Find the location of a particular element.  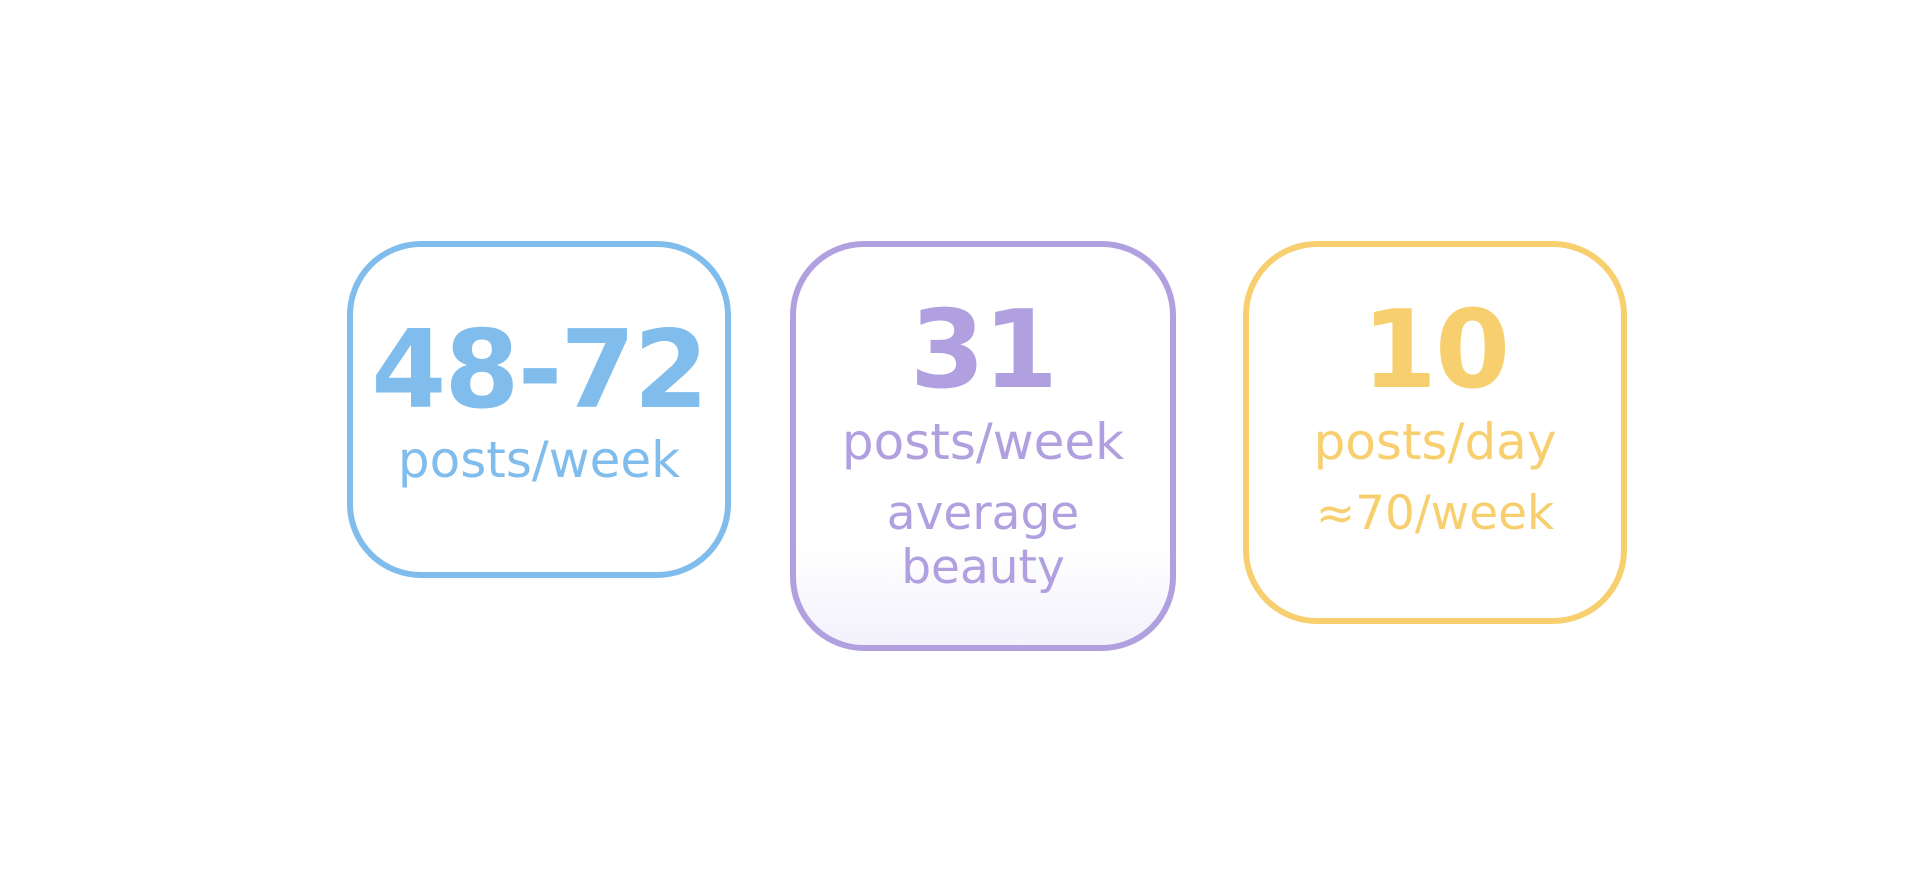

stat-card: 10 posts/day ≈70/week is located at coordinates (1435, 432).